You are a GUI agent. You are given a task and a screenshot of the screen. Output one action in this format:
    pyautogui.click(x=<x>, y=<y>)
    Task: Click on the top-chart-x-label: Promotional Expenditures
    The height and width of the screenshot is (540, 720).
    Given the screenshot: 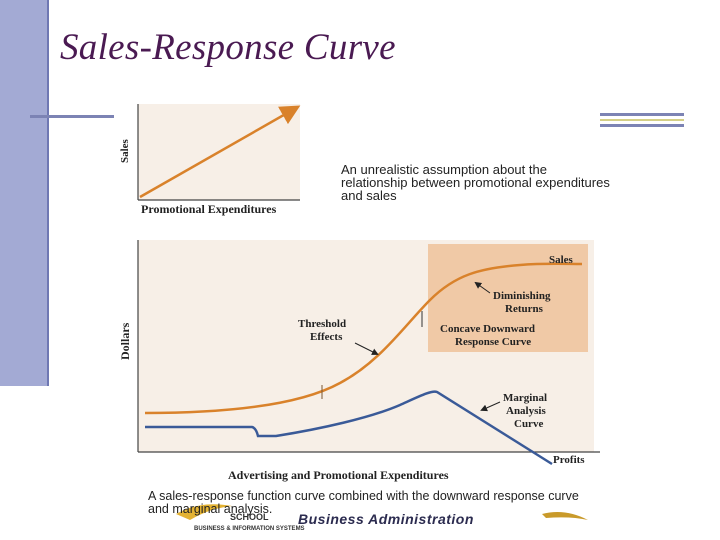 What is the action you would take?
    pyautogui.click(x=209, y=209)
    